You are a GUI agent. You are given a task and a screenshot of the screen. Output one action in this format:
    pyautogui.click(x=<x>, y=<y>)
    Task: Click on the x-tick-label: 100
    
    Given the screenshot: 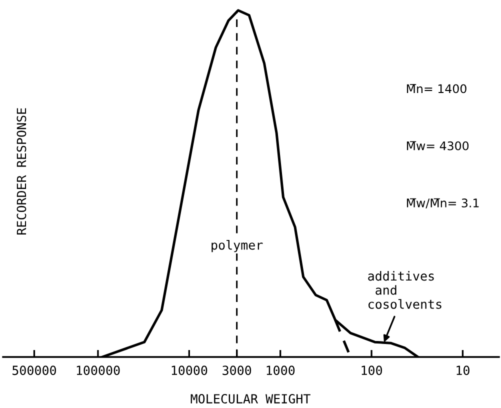 What is the action you would take?
    pyautogui.click(x=372, y=371)
    